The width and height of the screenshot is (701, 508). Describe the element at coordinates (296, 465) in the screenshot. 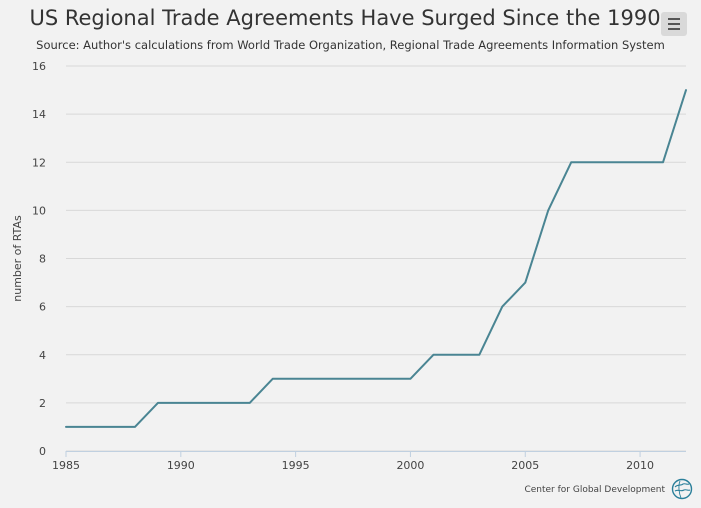

I see `x-tick-label: 1995` at that location.